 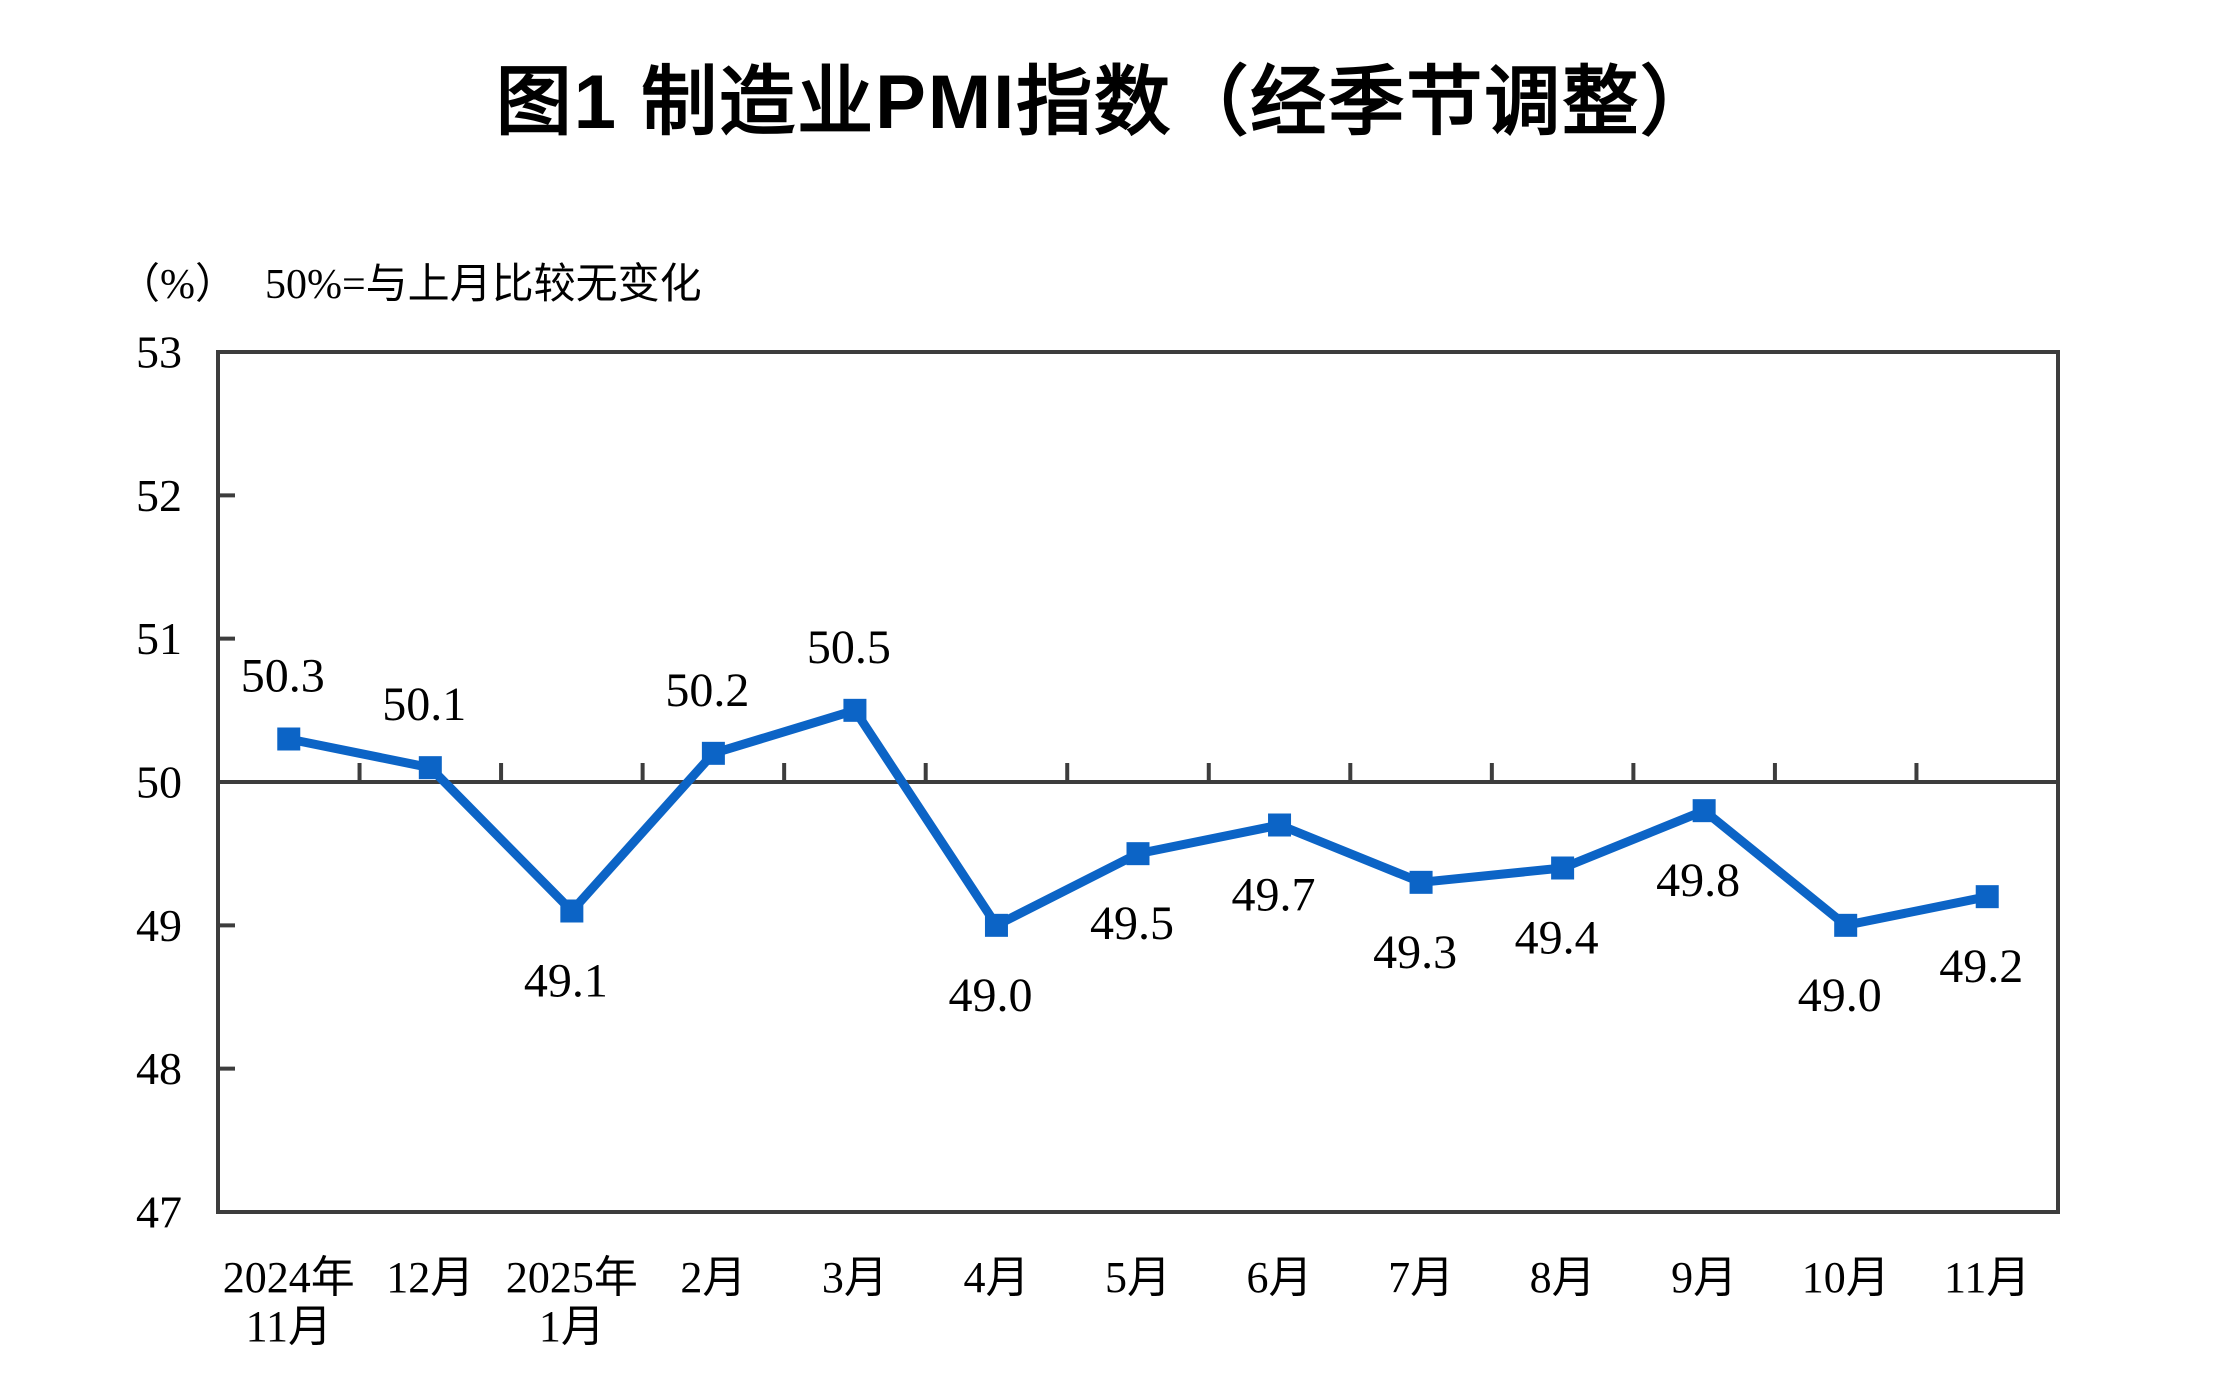 I want to click on data-point-label: 49.7, so click(x=1274, y=895).